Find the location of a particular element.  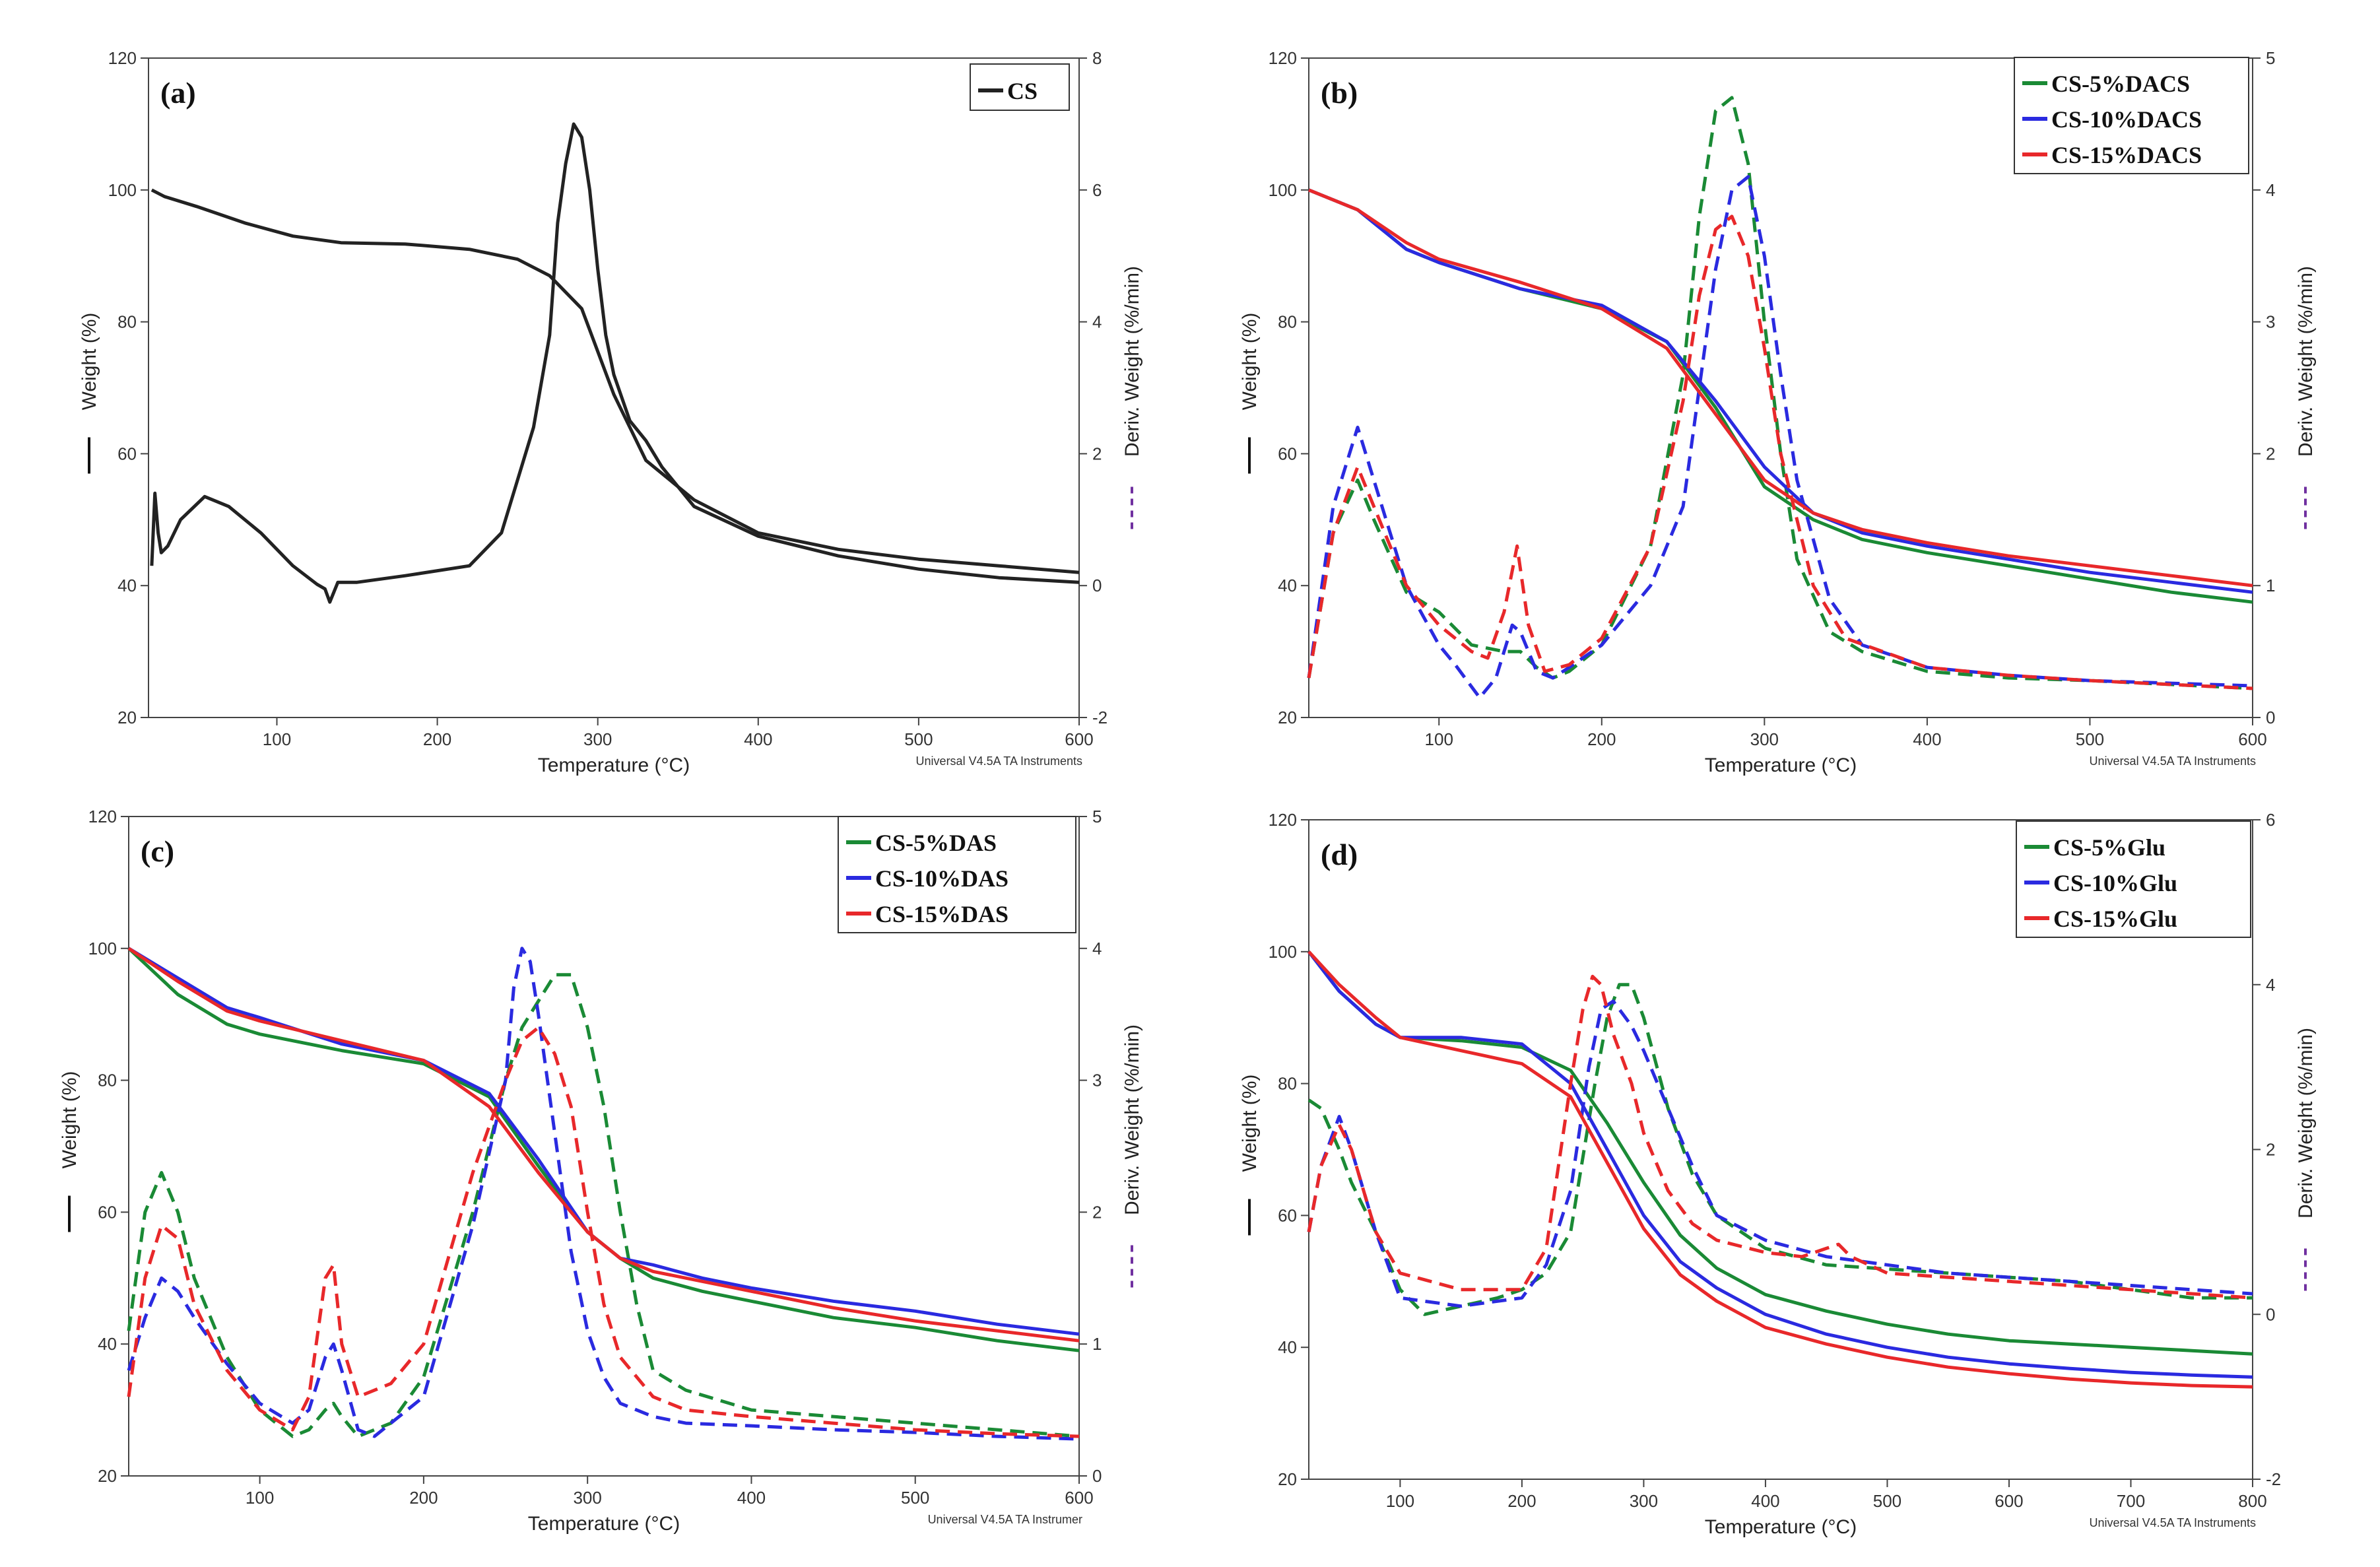

weight-curve-cs-10-das is located at coordinates (603, 1141).